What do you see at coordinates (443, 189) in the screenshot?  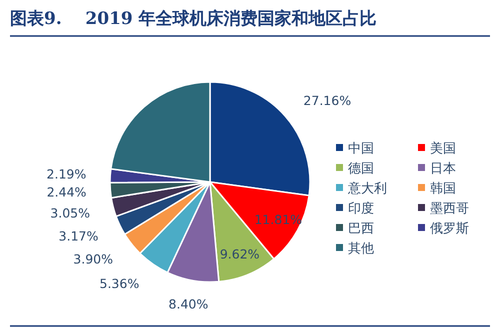 I see `legend-label: 韩国` at bounding box center [443, 189].